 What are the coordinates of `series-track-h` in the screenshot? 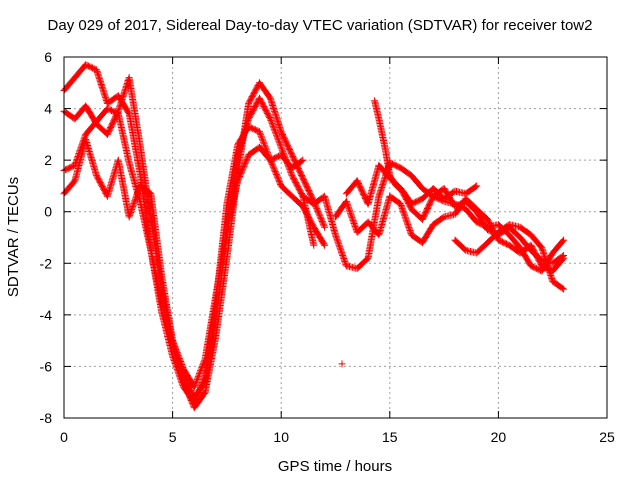 It's located at (426, 152).